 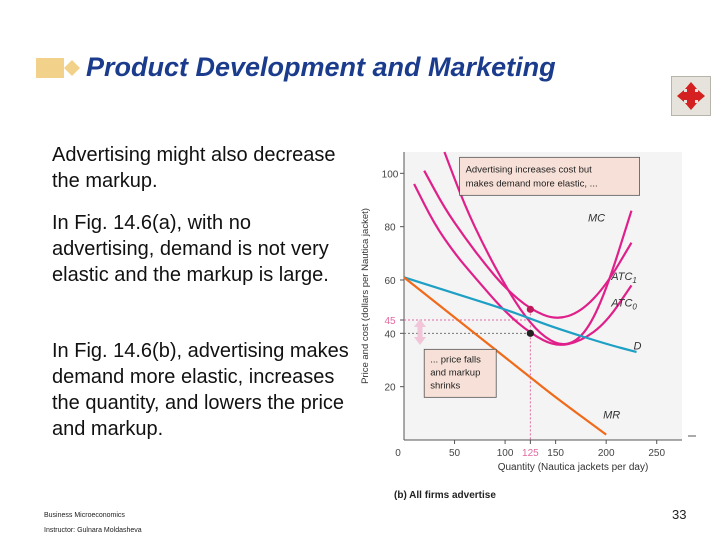 I want to click on move-arrows-icon, so click(x=691, y=96).